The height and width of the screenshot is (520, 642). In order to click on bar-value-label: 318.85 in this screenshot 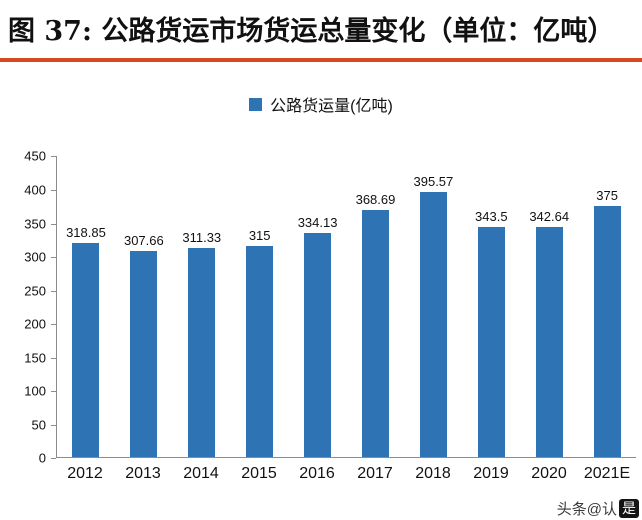, I will do `click(86, 233)`.